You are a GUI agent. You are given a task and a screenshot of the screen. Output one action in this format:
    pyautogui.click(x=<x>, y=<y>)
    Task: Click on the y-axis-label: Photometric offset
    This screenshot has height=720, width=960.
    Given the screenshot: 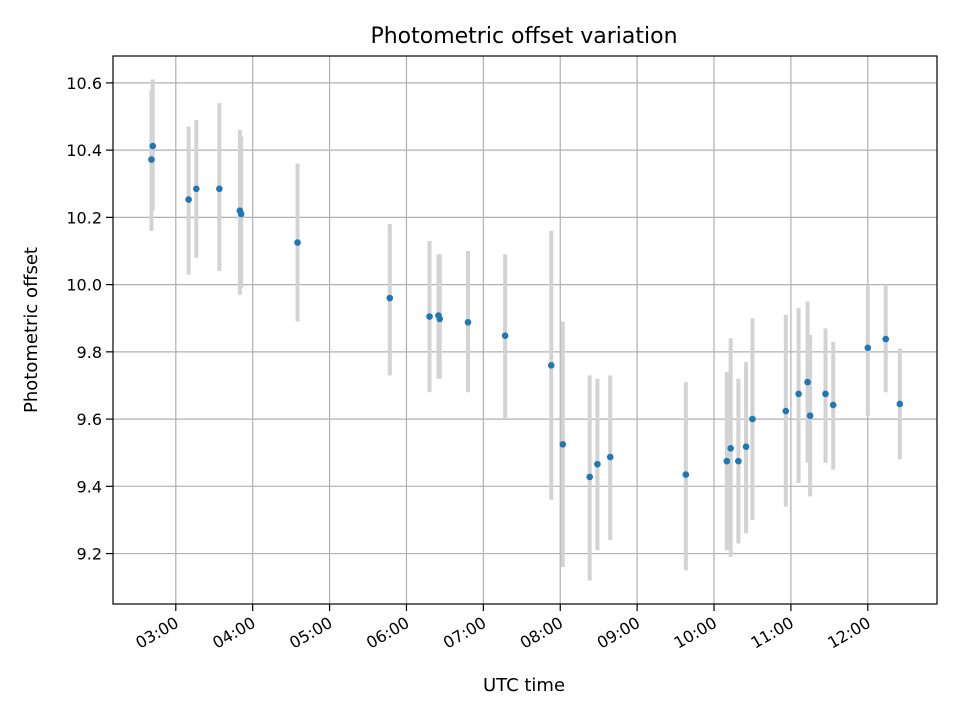 What is the action you would take?
    pyautogui.click(x=31, y=330)
    